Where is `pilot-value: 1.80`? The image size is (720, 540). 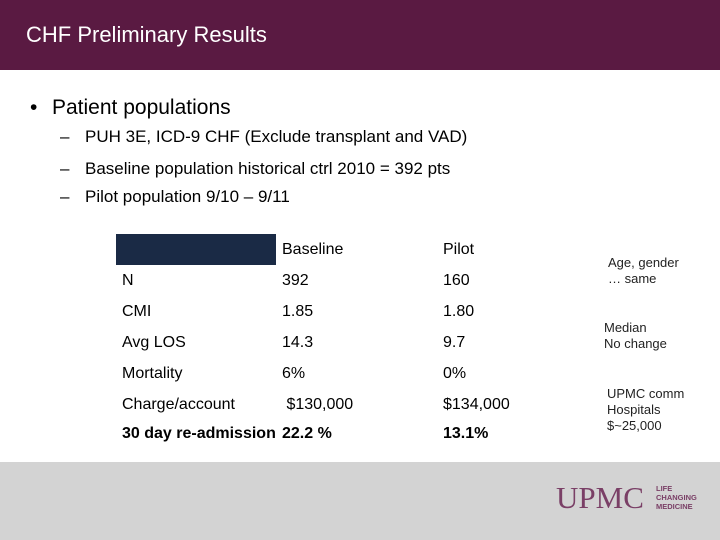 pilot-value: 1.80 is located at coordinates (459, 311).